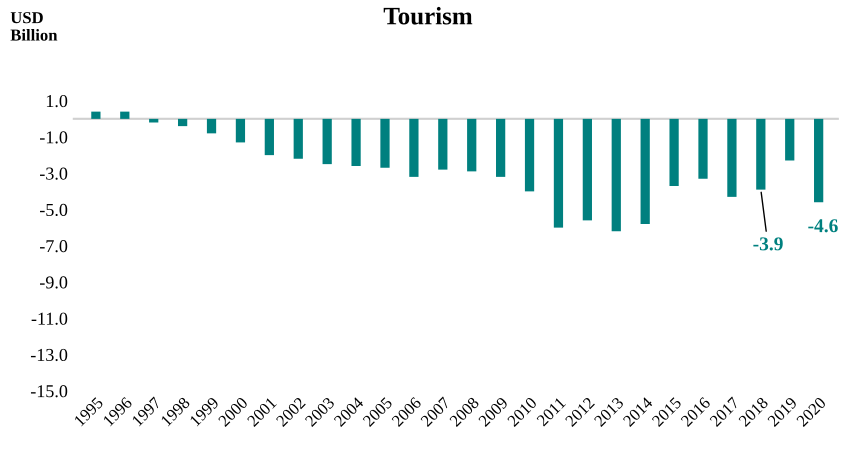  I want to click on y-tick-label: -13.0, so click(49, 355).